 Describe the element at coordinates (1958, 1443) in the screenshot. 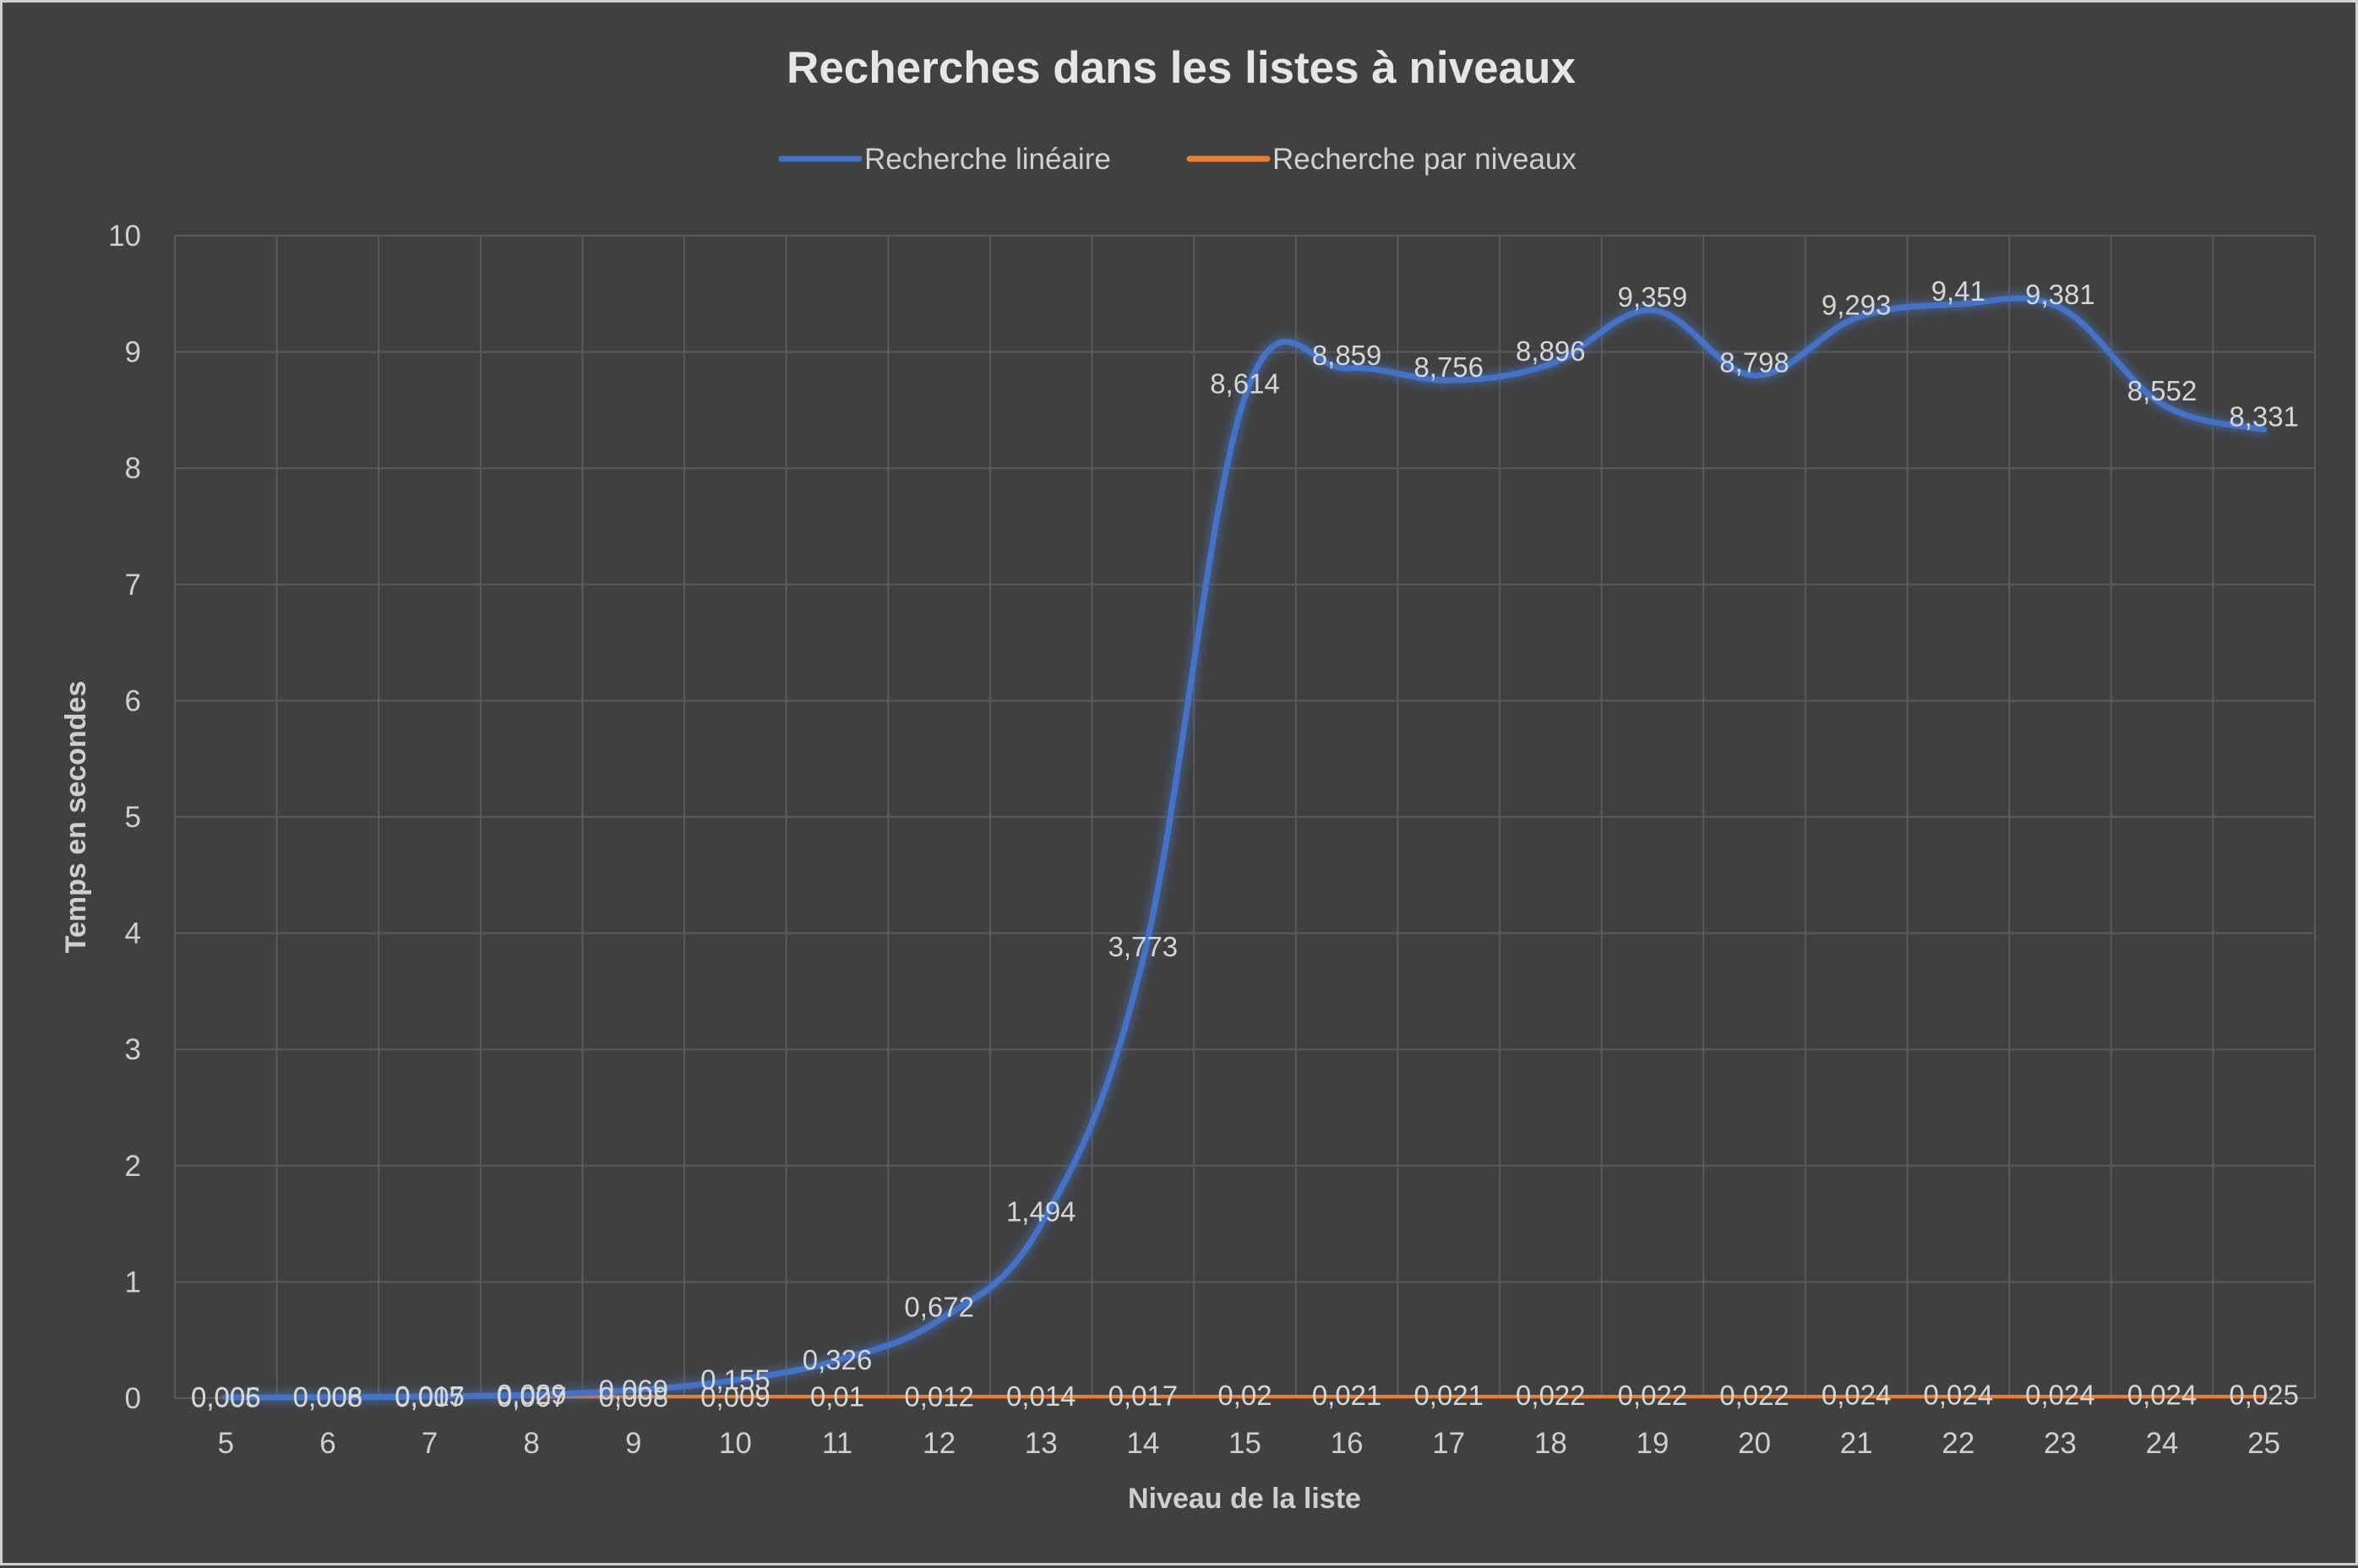

I see `x-tick-label: 22` at that location.